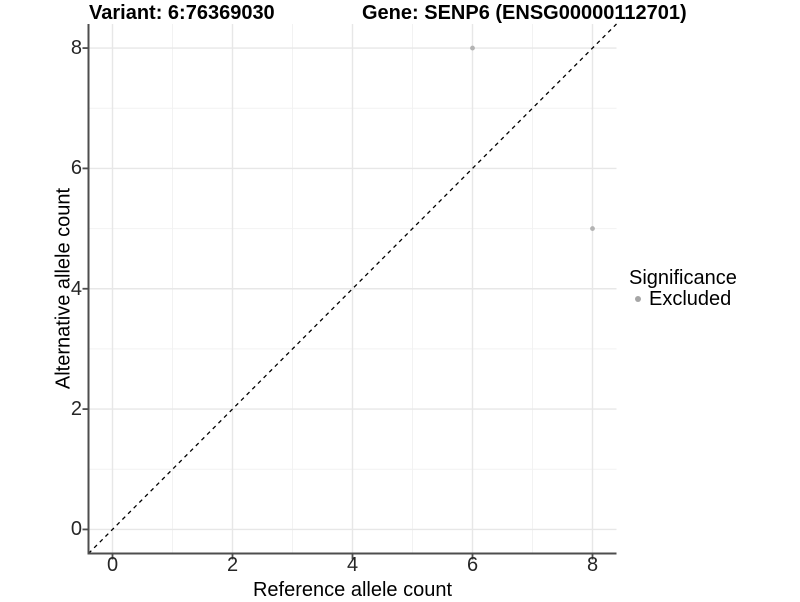 The image size is (800, 602). Describe the element at coordinates (472, 565) in the screenshot. I see `x-tick-label: 6` at that location.